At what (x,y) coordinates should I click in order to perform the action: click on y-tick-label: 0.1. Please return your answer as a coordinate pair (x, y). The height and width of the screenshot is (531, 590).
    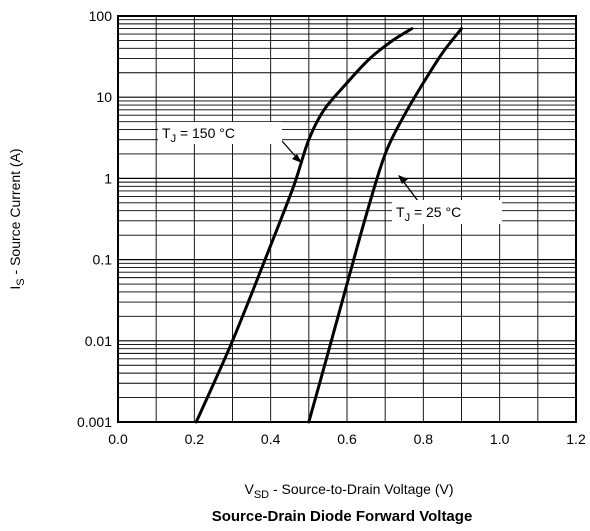
    Looking at the image, I should click on (103, 260).